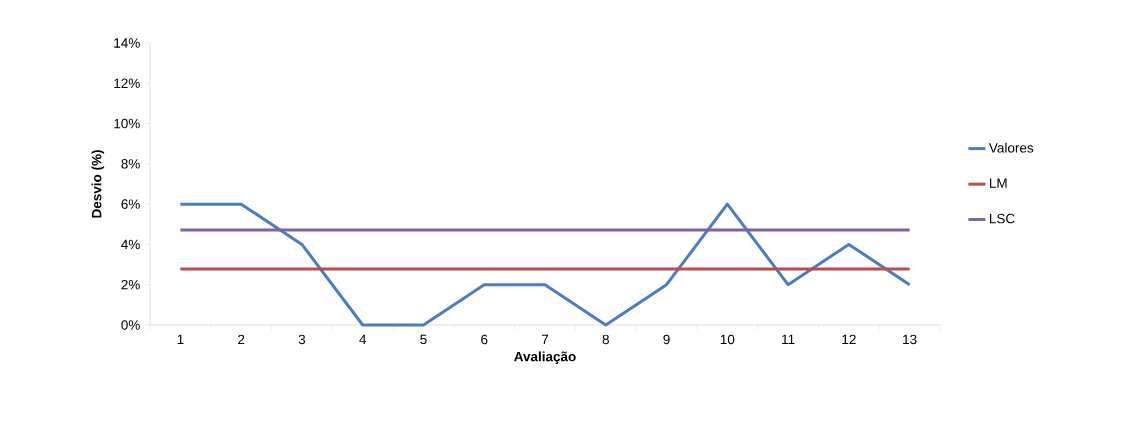 The height and width of the screenshot is (442, 1133). Describe the element at coordinates (484, 339) in the screenshot. I see `x-tick-label: 6` at that location.